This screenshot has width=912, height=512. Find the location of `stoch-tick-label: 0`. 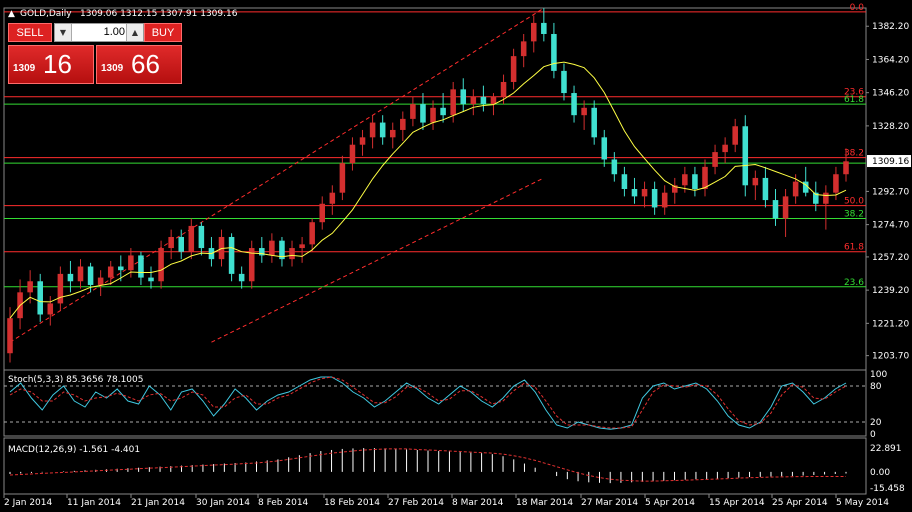

stoch-tick-label: 0 is located at coordinates (873, 435).